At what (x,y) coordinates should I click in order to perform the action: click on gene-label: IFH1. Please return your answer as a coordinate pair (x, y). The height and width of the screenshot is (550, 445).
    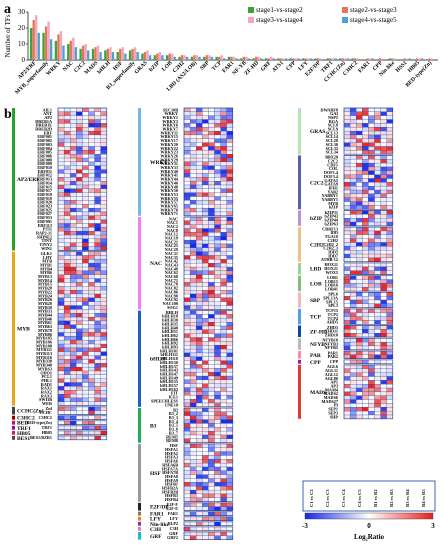
    Looking at the image, I should click on (333, 187).